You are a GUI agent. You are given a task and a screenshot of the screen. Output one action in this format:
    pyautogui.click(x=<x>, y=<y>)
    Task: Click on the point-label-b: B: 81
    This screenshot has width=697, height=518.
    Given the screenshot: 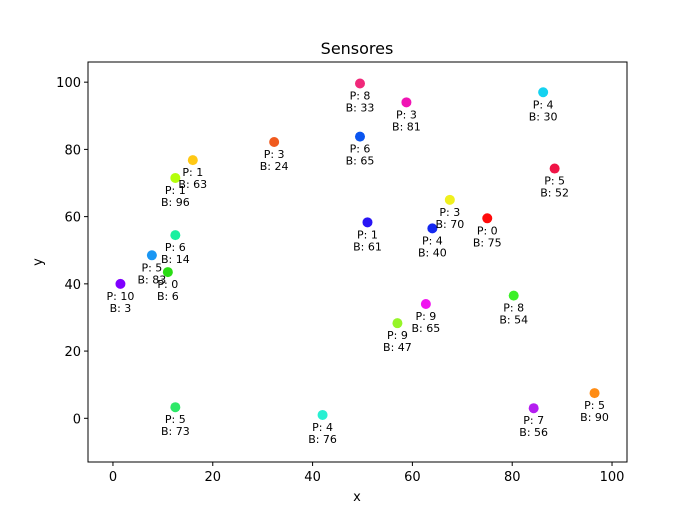 What is the action you would take?
    pyautogui.click(x=406, y=126)
    